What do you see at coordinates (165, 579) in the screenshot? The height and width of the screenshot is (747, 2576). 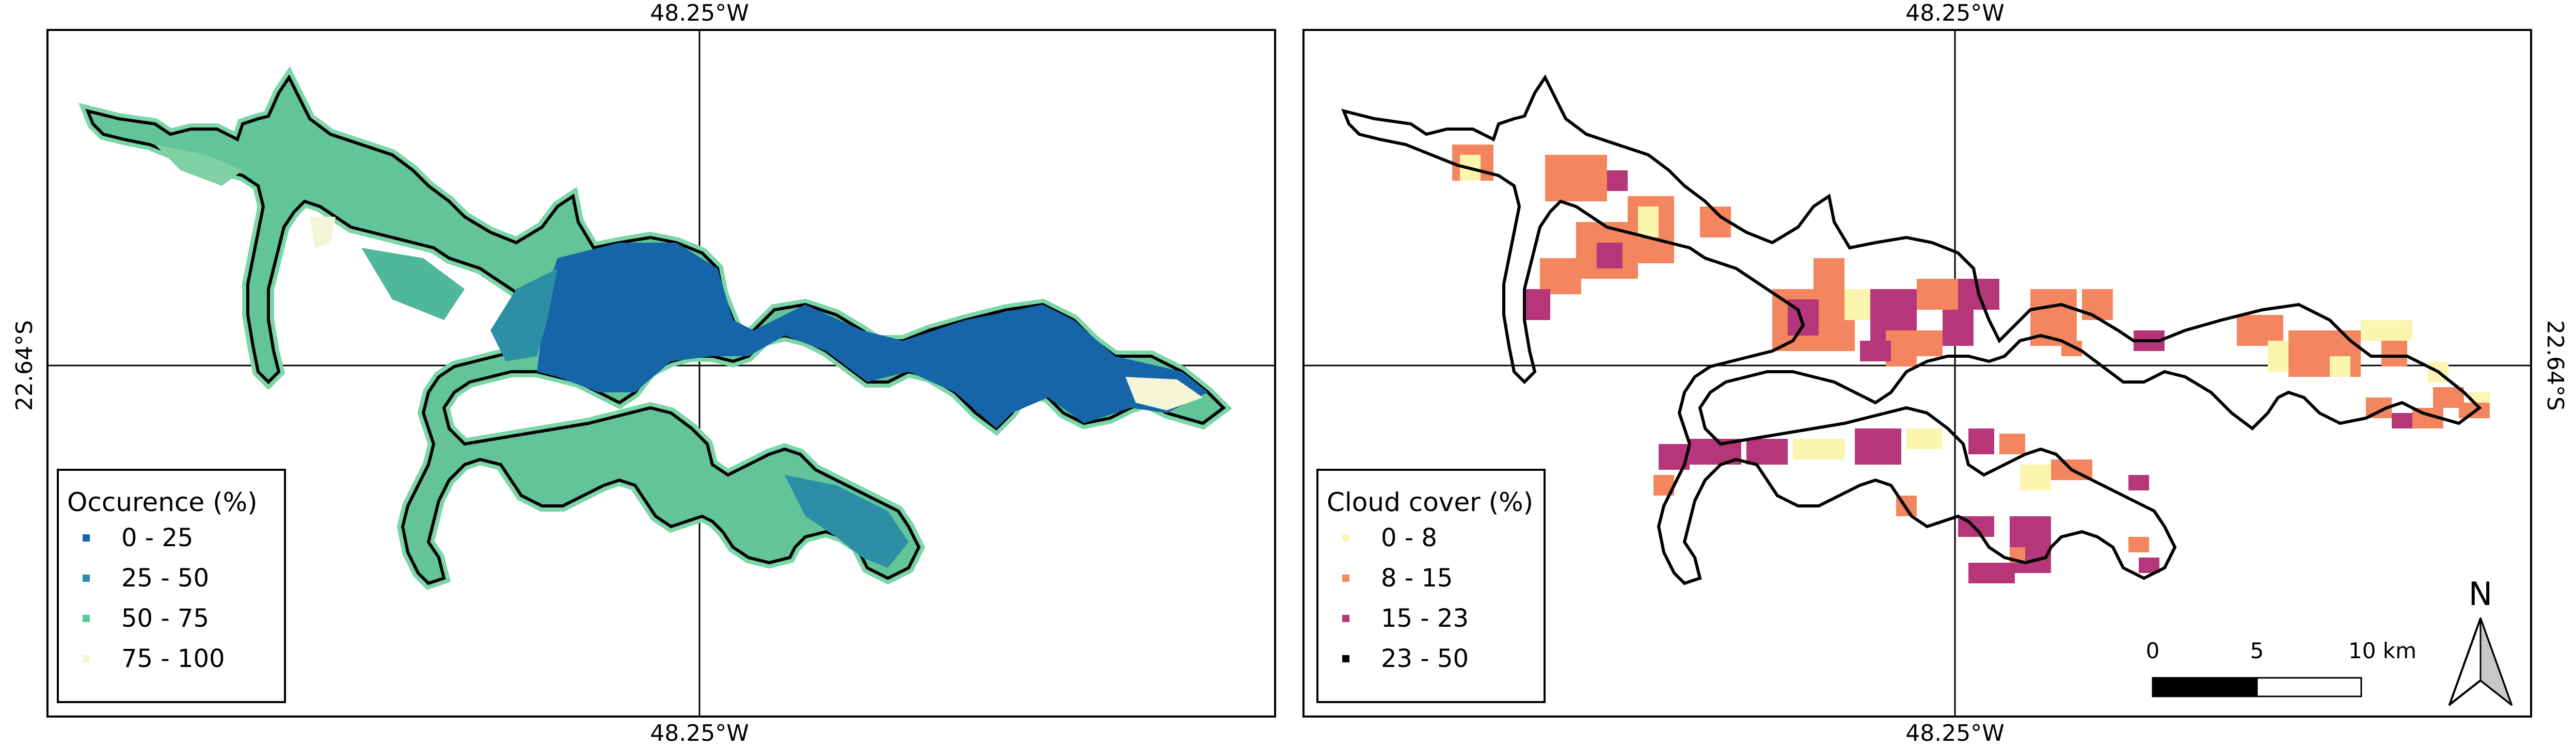 I see `legend-item-label: 25 - 50` at bounding box center [165, 579].